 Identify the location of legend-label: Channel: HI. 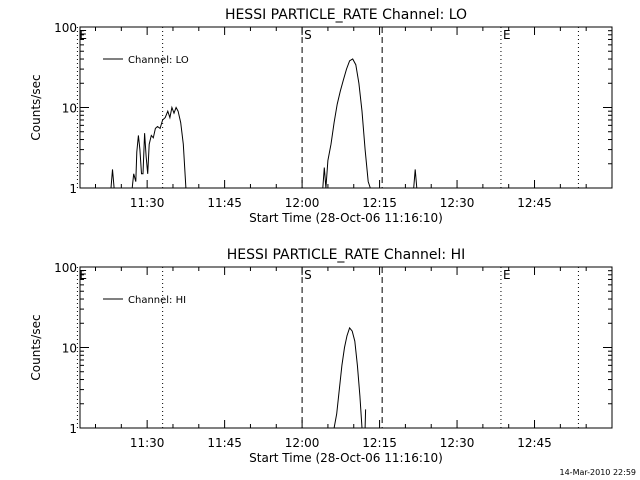
(157, 300).